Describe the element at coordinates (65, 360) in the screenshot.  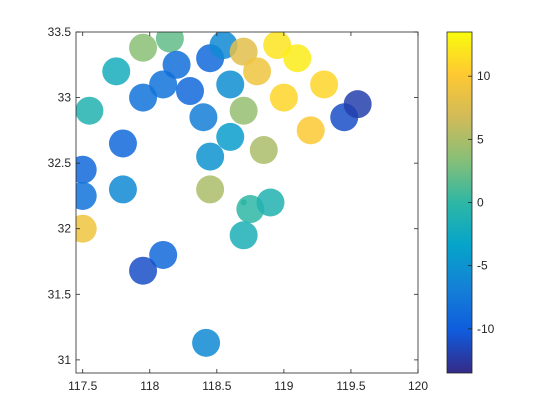
I see `y-tick-label: 31` at that location.